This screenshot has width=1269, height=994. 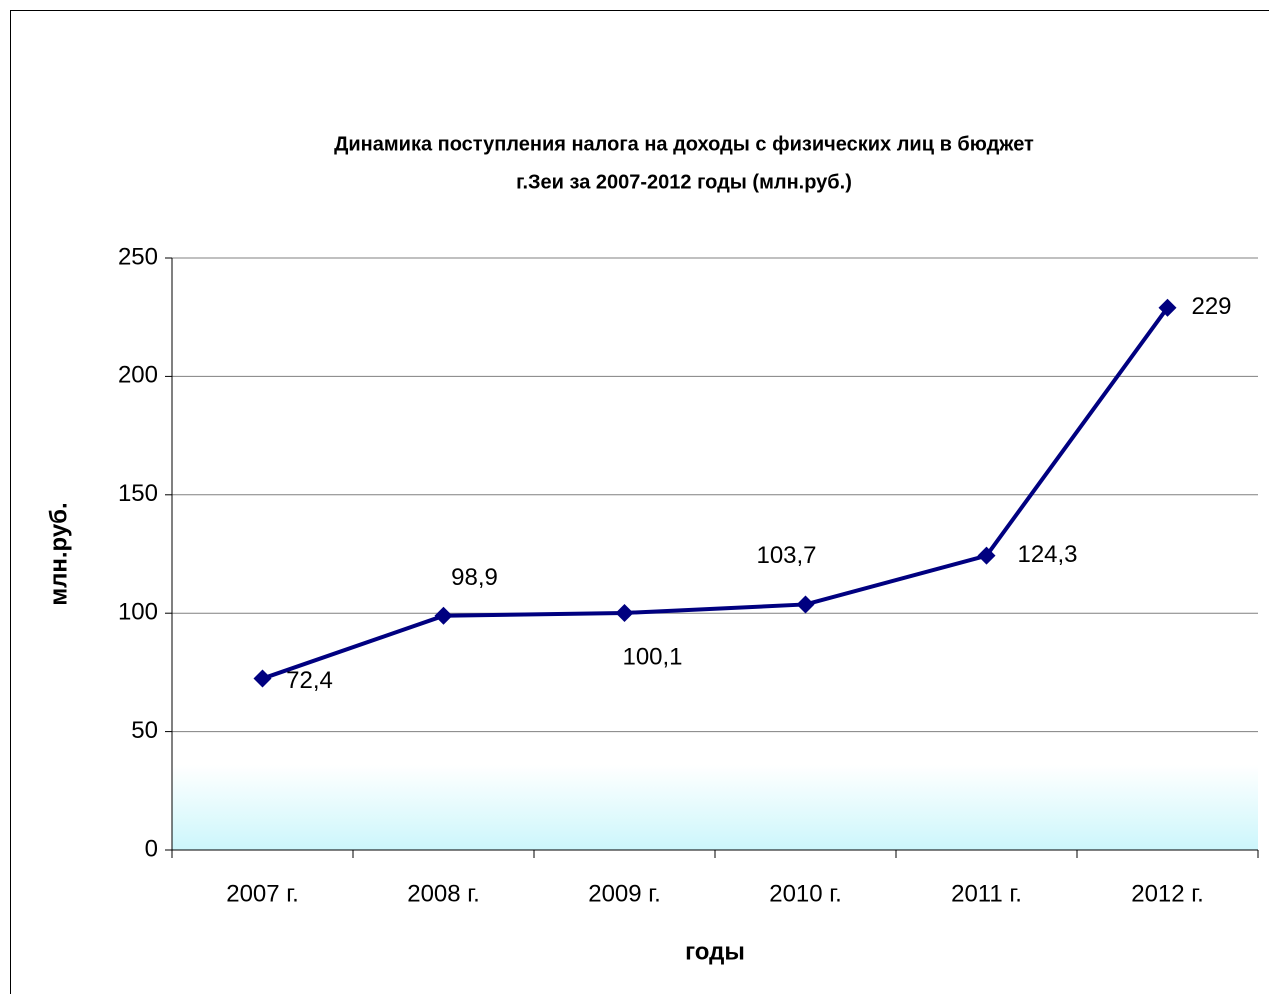 I want to click on x-tick-label: 2008 г., so click(x=443, y=893).